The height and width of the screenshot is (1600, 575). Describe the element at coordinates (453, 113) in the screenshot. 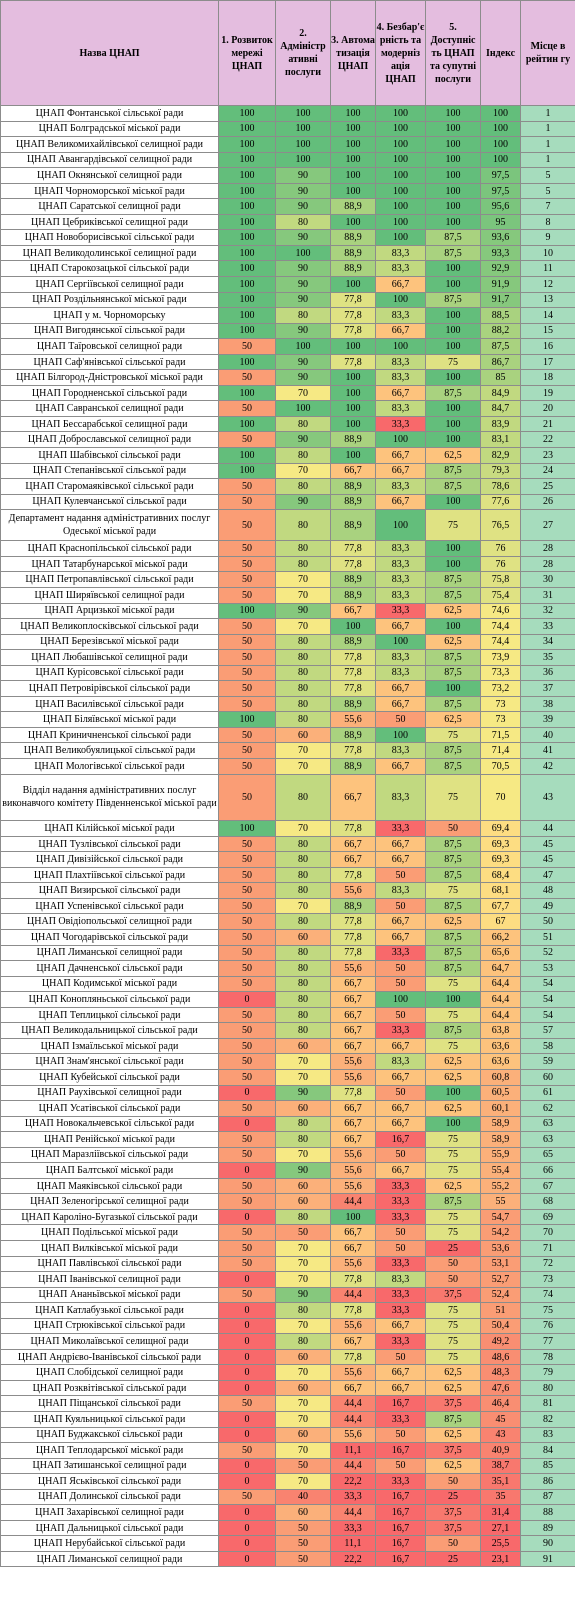

I see `availability-cell: 100` at that location.